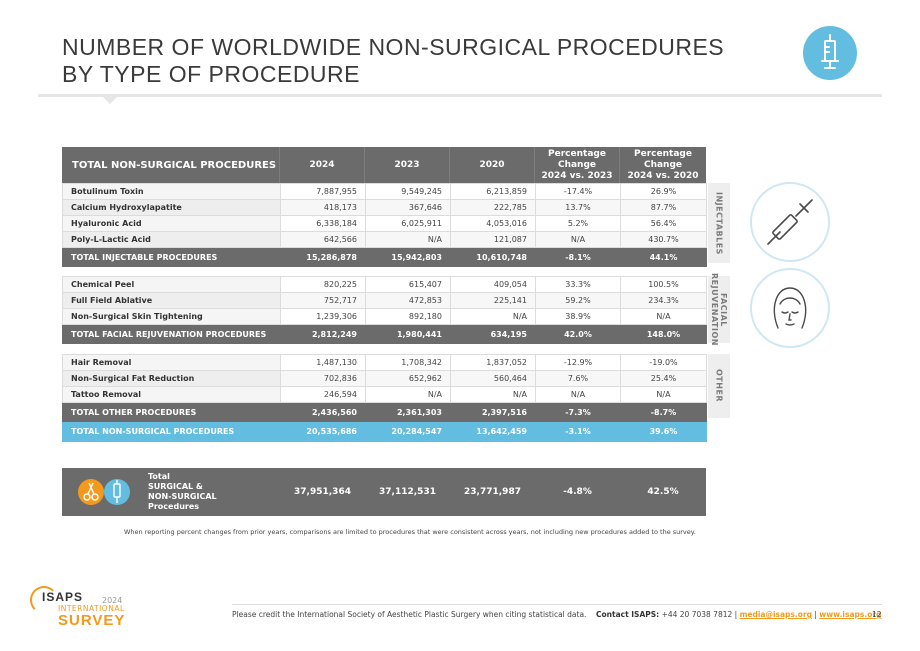  Describe the element at coordinates (182, 491) in the screenshot. I see `combined-label: Total SURGICAL & NON-SURGICAL Procedures` at that location.